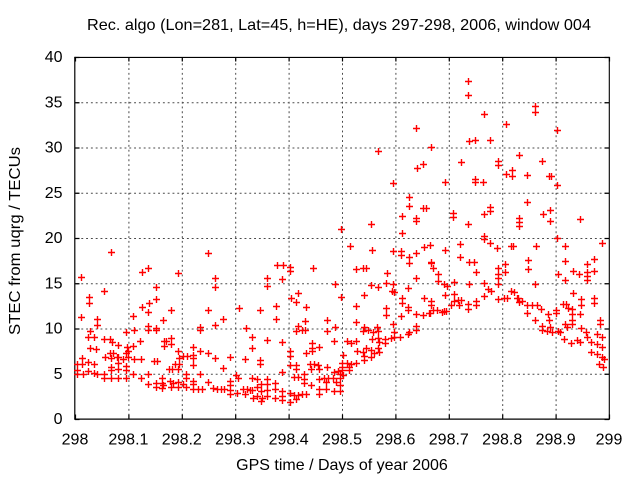  What do you see at coordinates (342, 439) in the screenshot?
I see `svg-text: 298.5` at bounding box center [342, 439].